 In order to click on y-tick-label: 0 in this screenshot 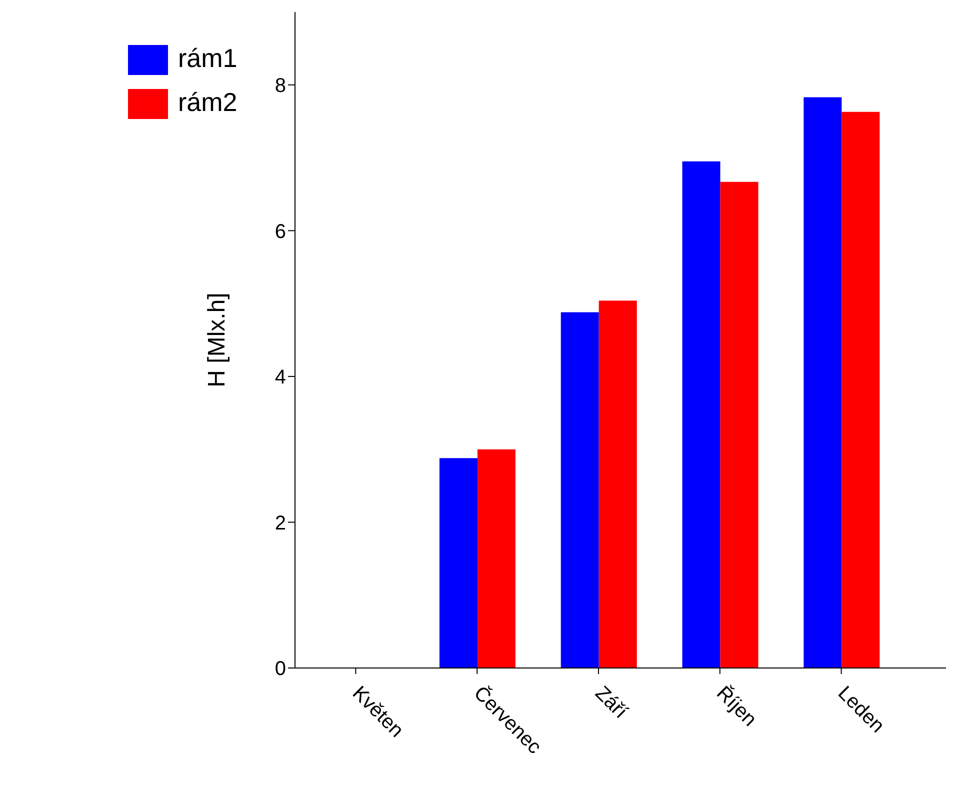, I will do `click(280, 669)`.